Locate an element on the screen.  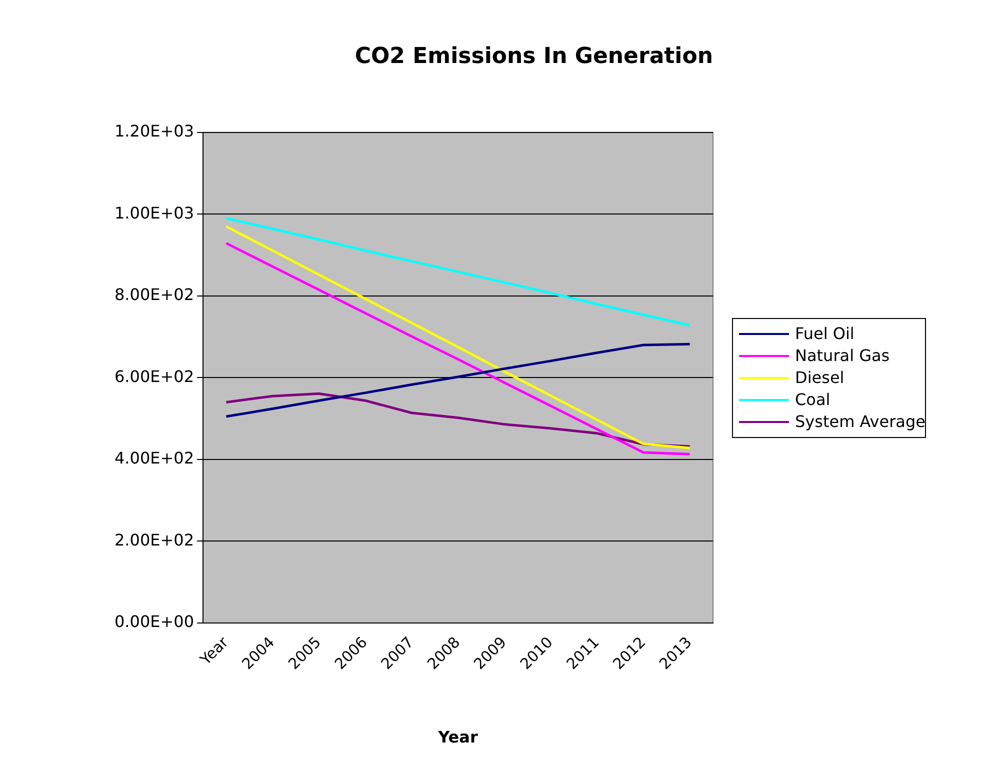
legend-label: System Average is located at coordinates (860, 421).